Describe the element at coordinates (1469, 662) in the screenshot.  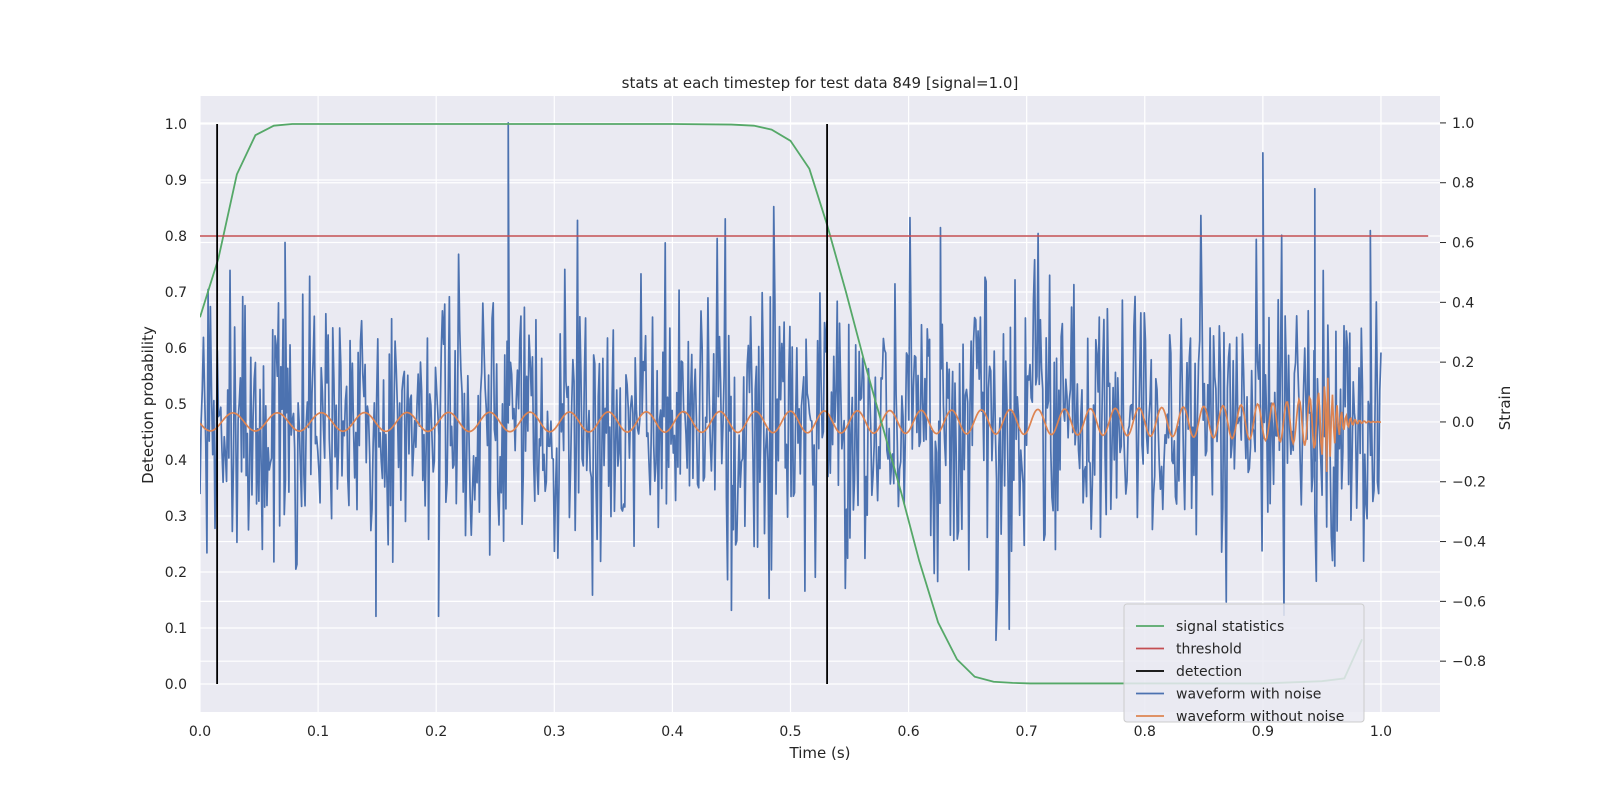
I see `y2-tick-label: −0.8` at that location.